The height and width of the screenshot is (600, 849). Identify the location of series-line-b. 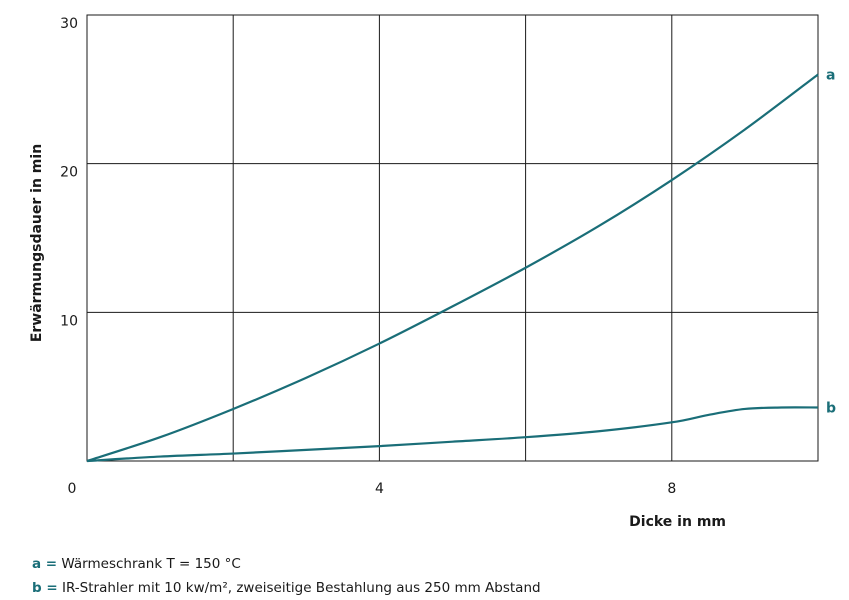
(452, 434).